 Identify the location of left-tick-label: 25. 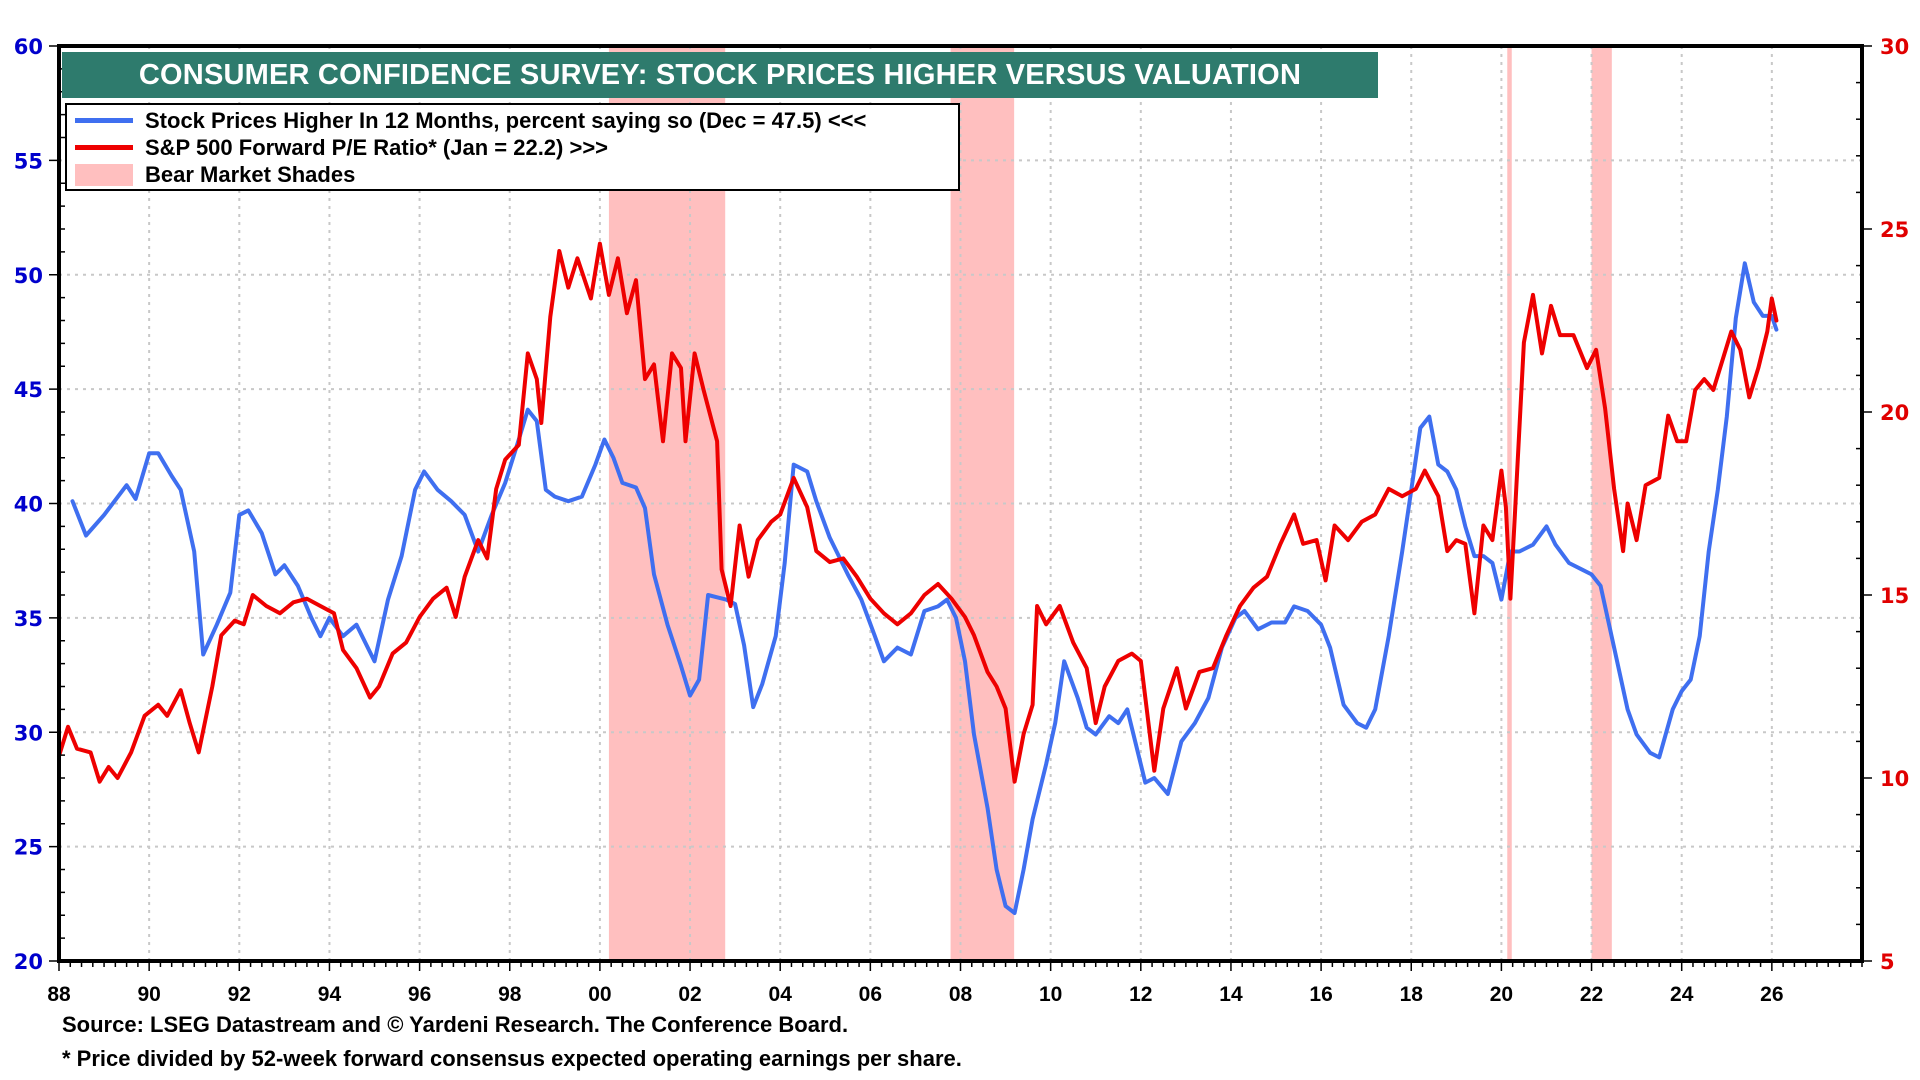
(28, 848).